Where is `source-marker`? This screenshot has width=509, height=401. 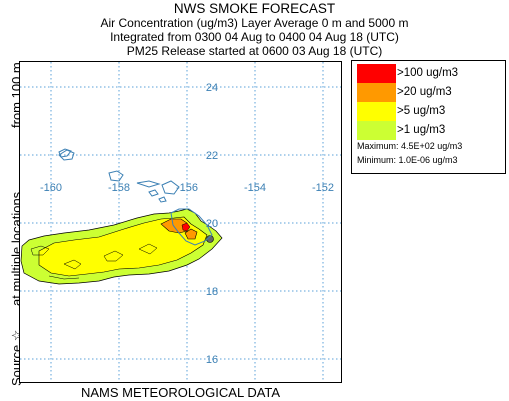
source-marker is located at coordinates (210, 239).